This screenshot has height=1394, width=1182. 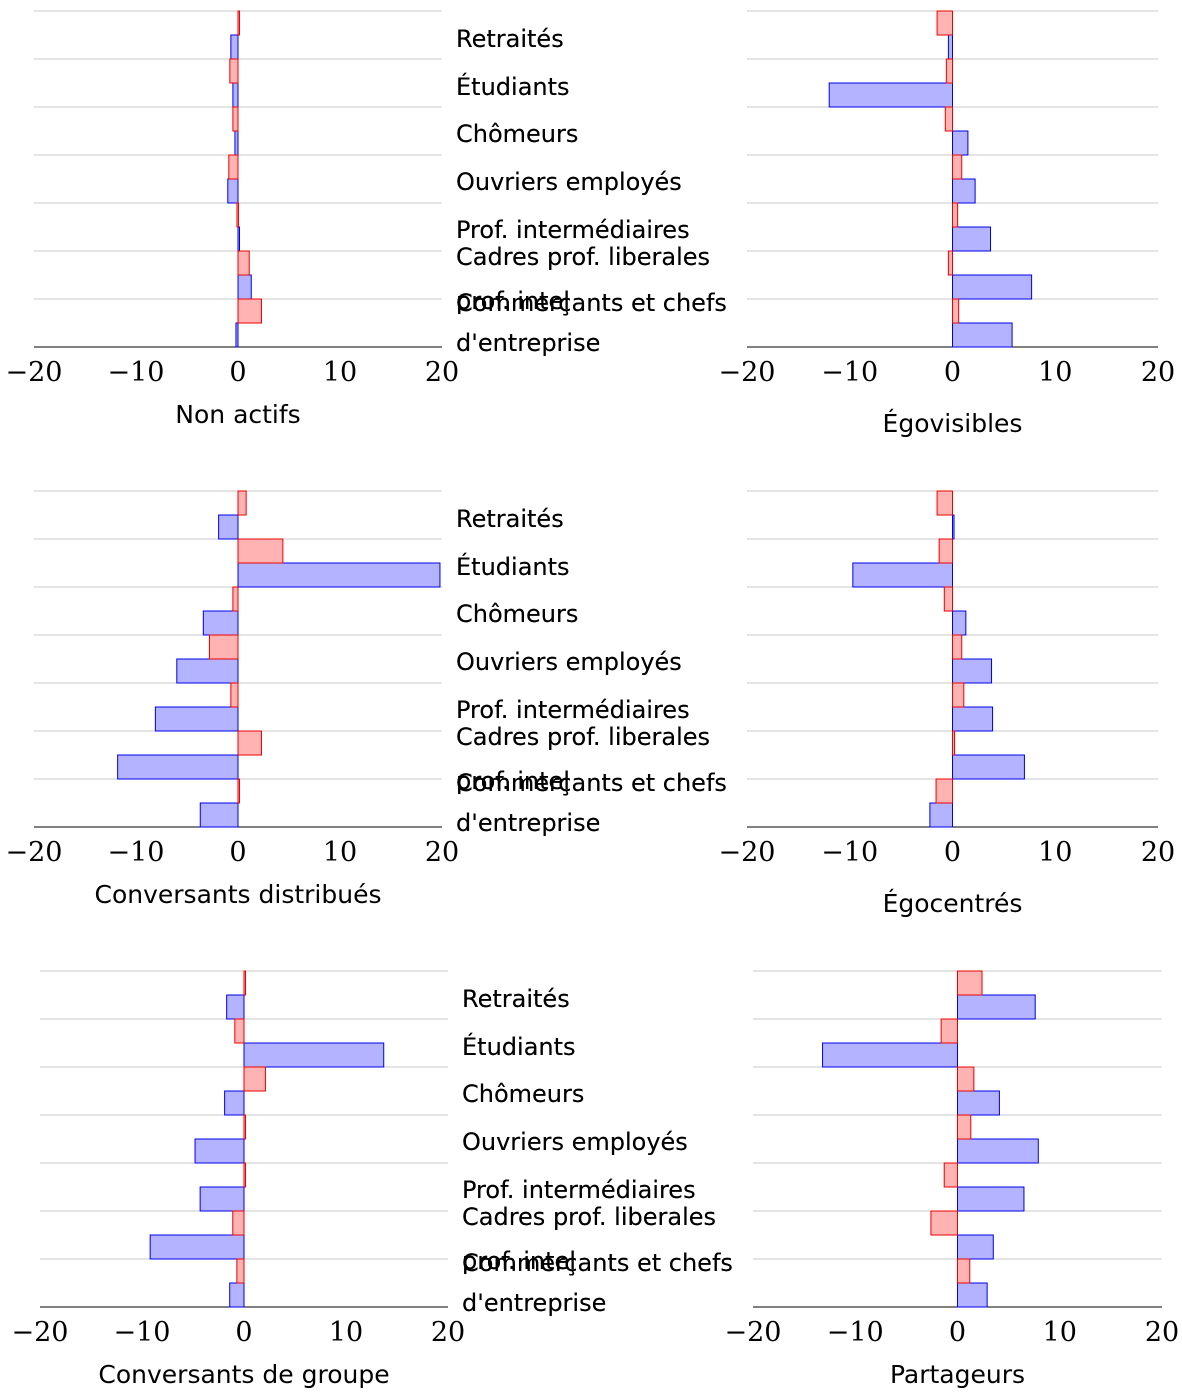 What do you see at coordinates (953, 423) in the screenshot?
I see `chart-title: Égovisibles` at bounding box center [953, 423].